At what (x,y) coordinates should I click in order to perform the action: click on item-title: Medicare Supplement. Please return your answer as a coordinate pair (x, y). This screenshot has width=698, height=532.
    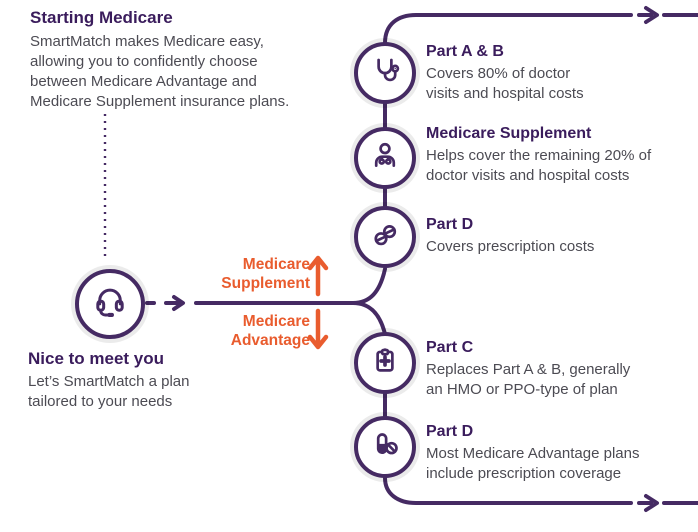
    Looking at the image, I should click on (509, 133).